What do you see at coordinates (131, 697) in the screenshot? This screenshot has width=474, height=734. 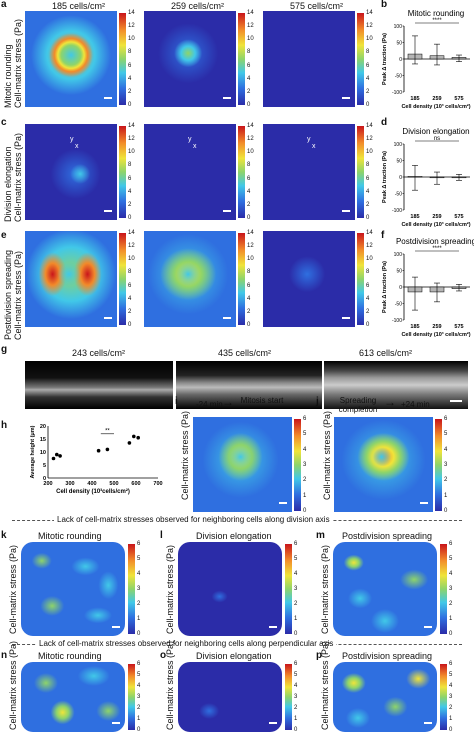 I see `colorbar-n` at bounding box center [131, 697].